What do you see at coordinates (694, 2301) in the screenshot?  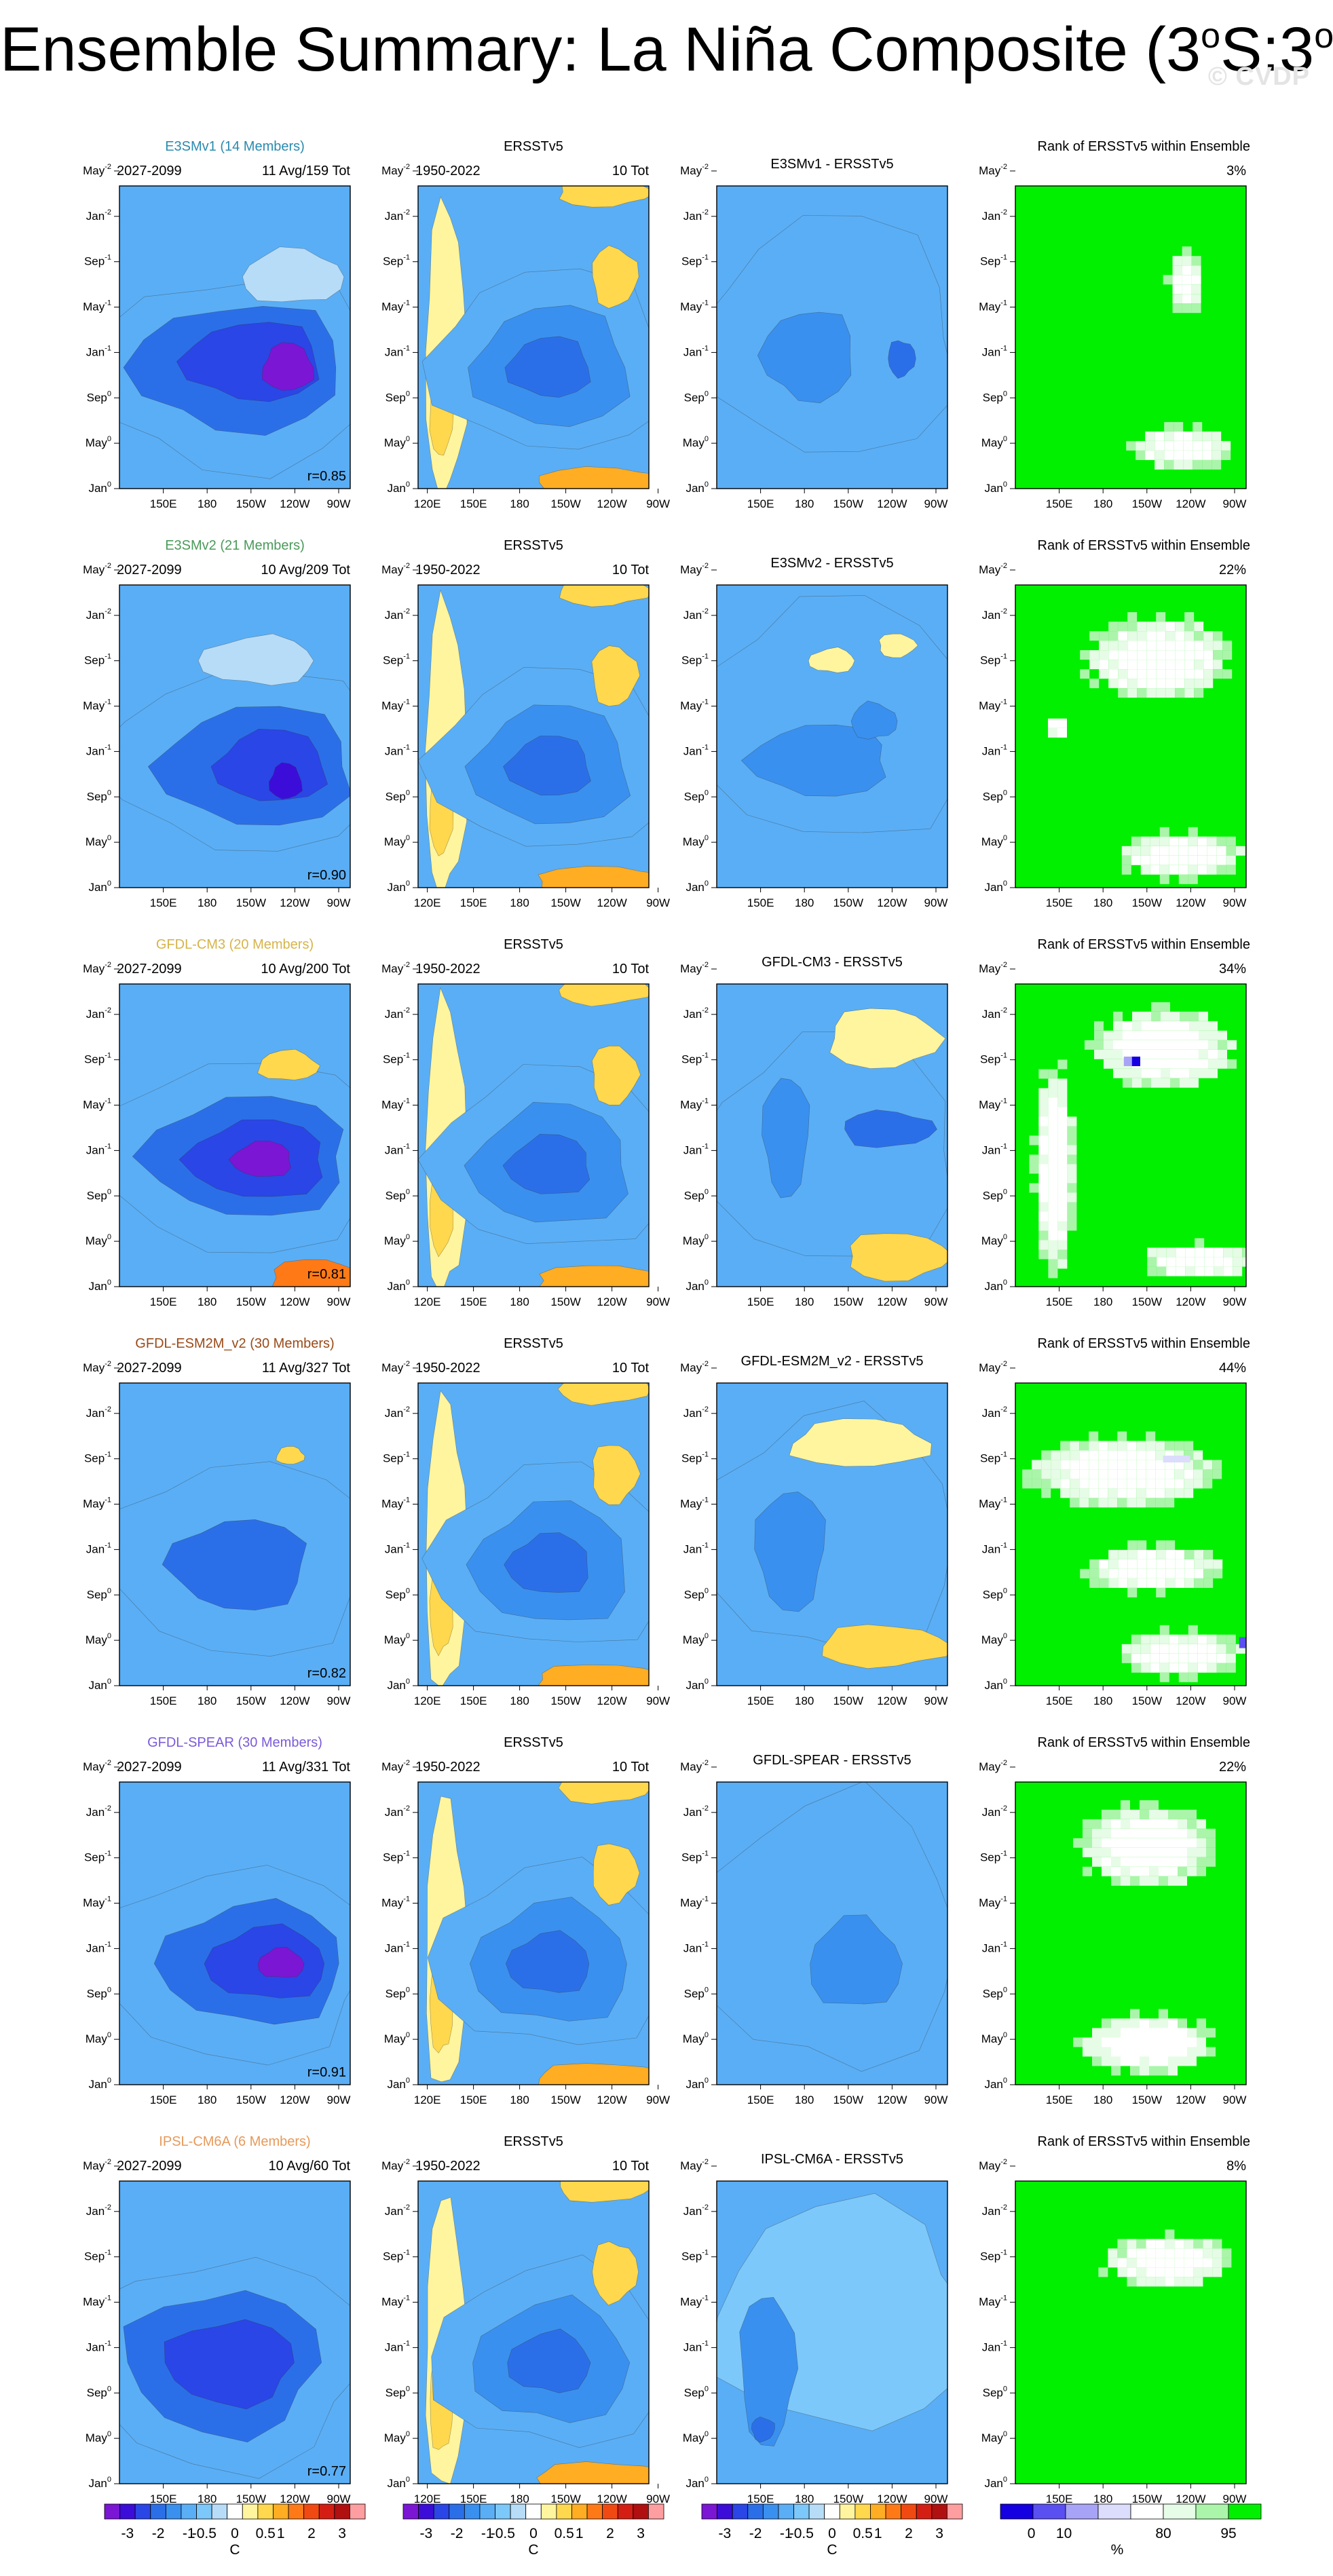 I see `y-tick-label: May-1` at bounding box center [694, 2301].